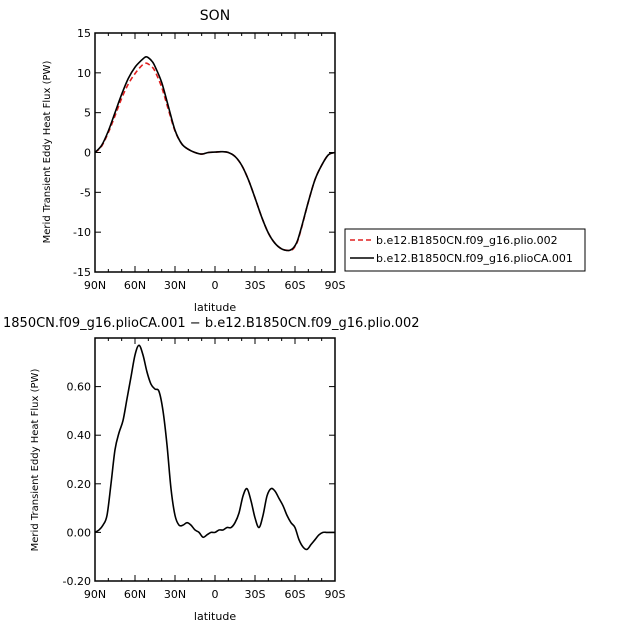 This screenshot has width=628, height=628. I want to click on y-tick-label: -15, so click(82, 272).